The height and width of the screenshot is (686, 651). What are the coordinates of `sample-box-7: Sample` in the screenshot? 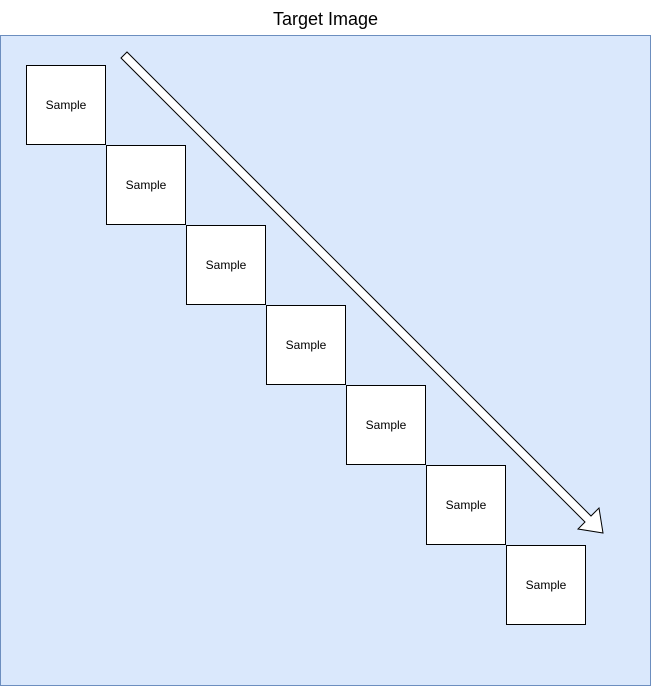 It's located at (546, 585).